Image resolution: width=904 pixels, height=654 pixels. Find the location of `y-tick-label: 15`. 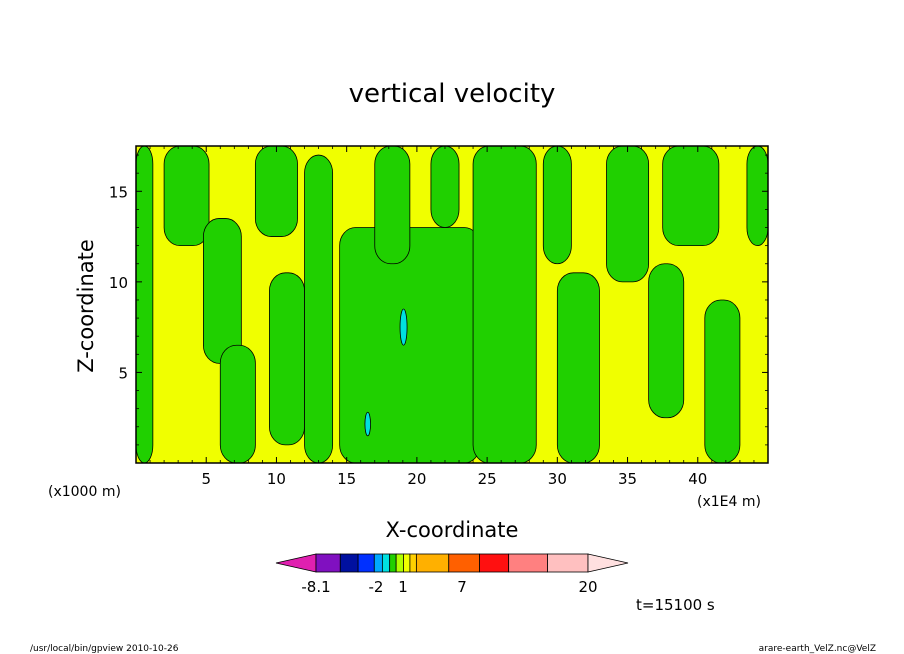

y-tick-label: 15 is located at coordinates (118, 192).